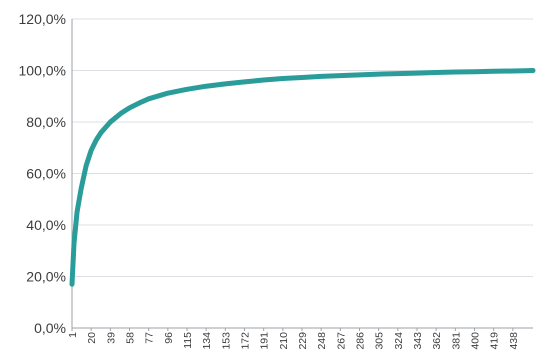 The height and width of the screenshot is (362, 536). Describe the element at coordinates (284, 341) in the screenshot. I see `x-tick-label: 210` at that location.